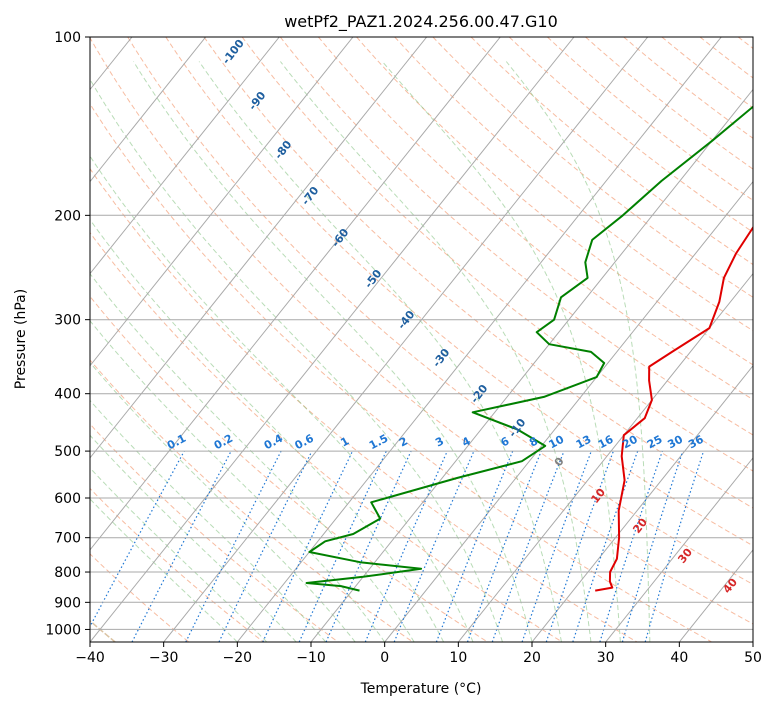 This screenshot has height=708, width=775. What do you see at coordinates (311, 658) in the screenshot?
I see `x-tick-label: −10` at bounding box center [311, 658].